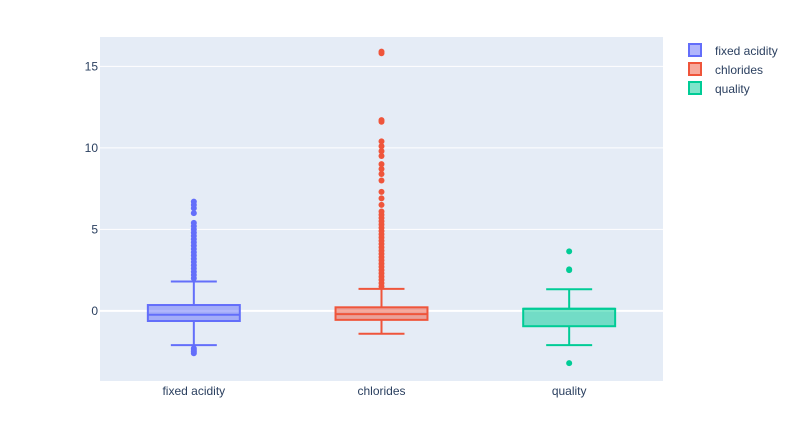  I want to click on legend-label-quality: quality, so click(732, 89).